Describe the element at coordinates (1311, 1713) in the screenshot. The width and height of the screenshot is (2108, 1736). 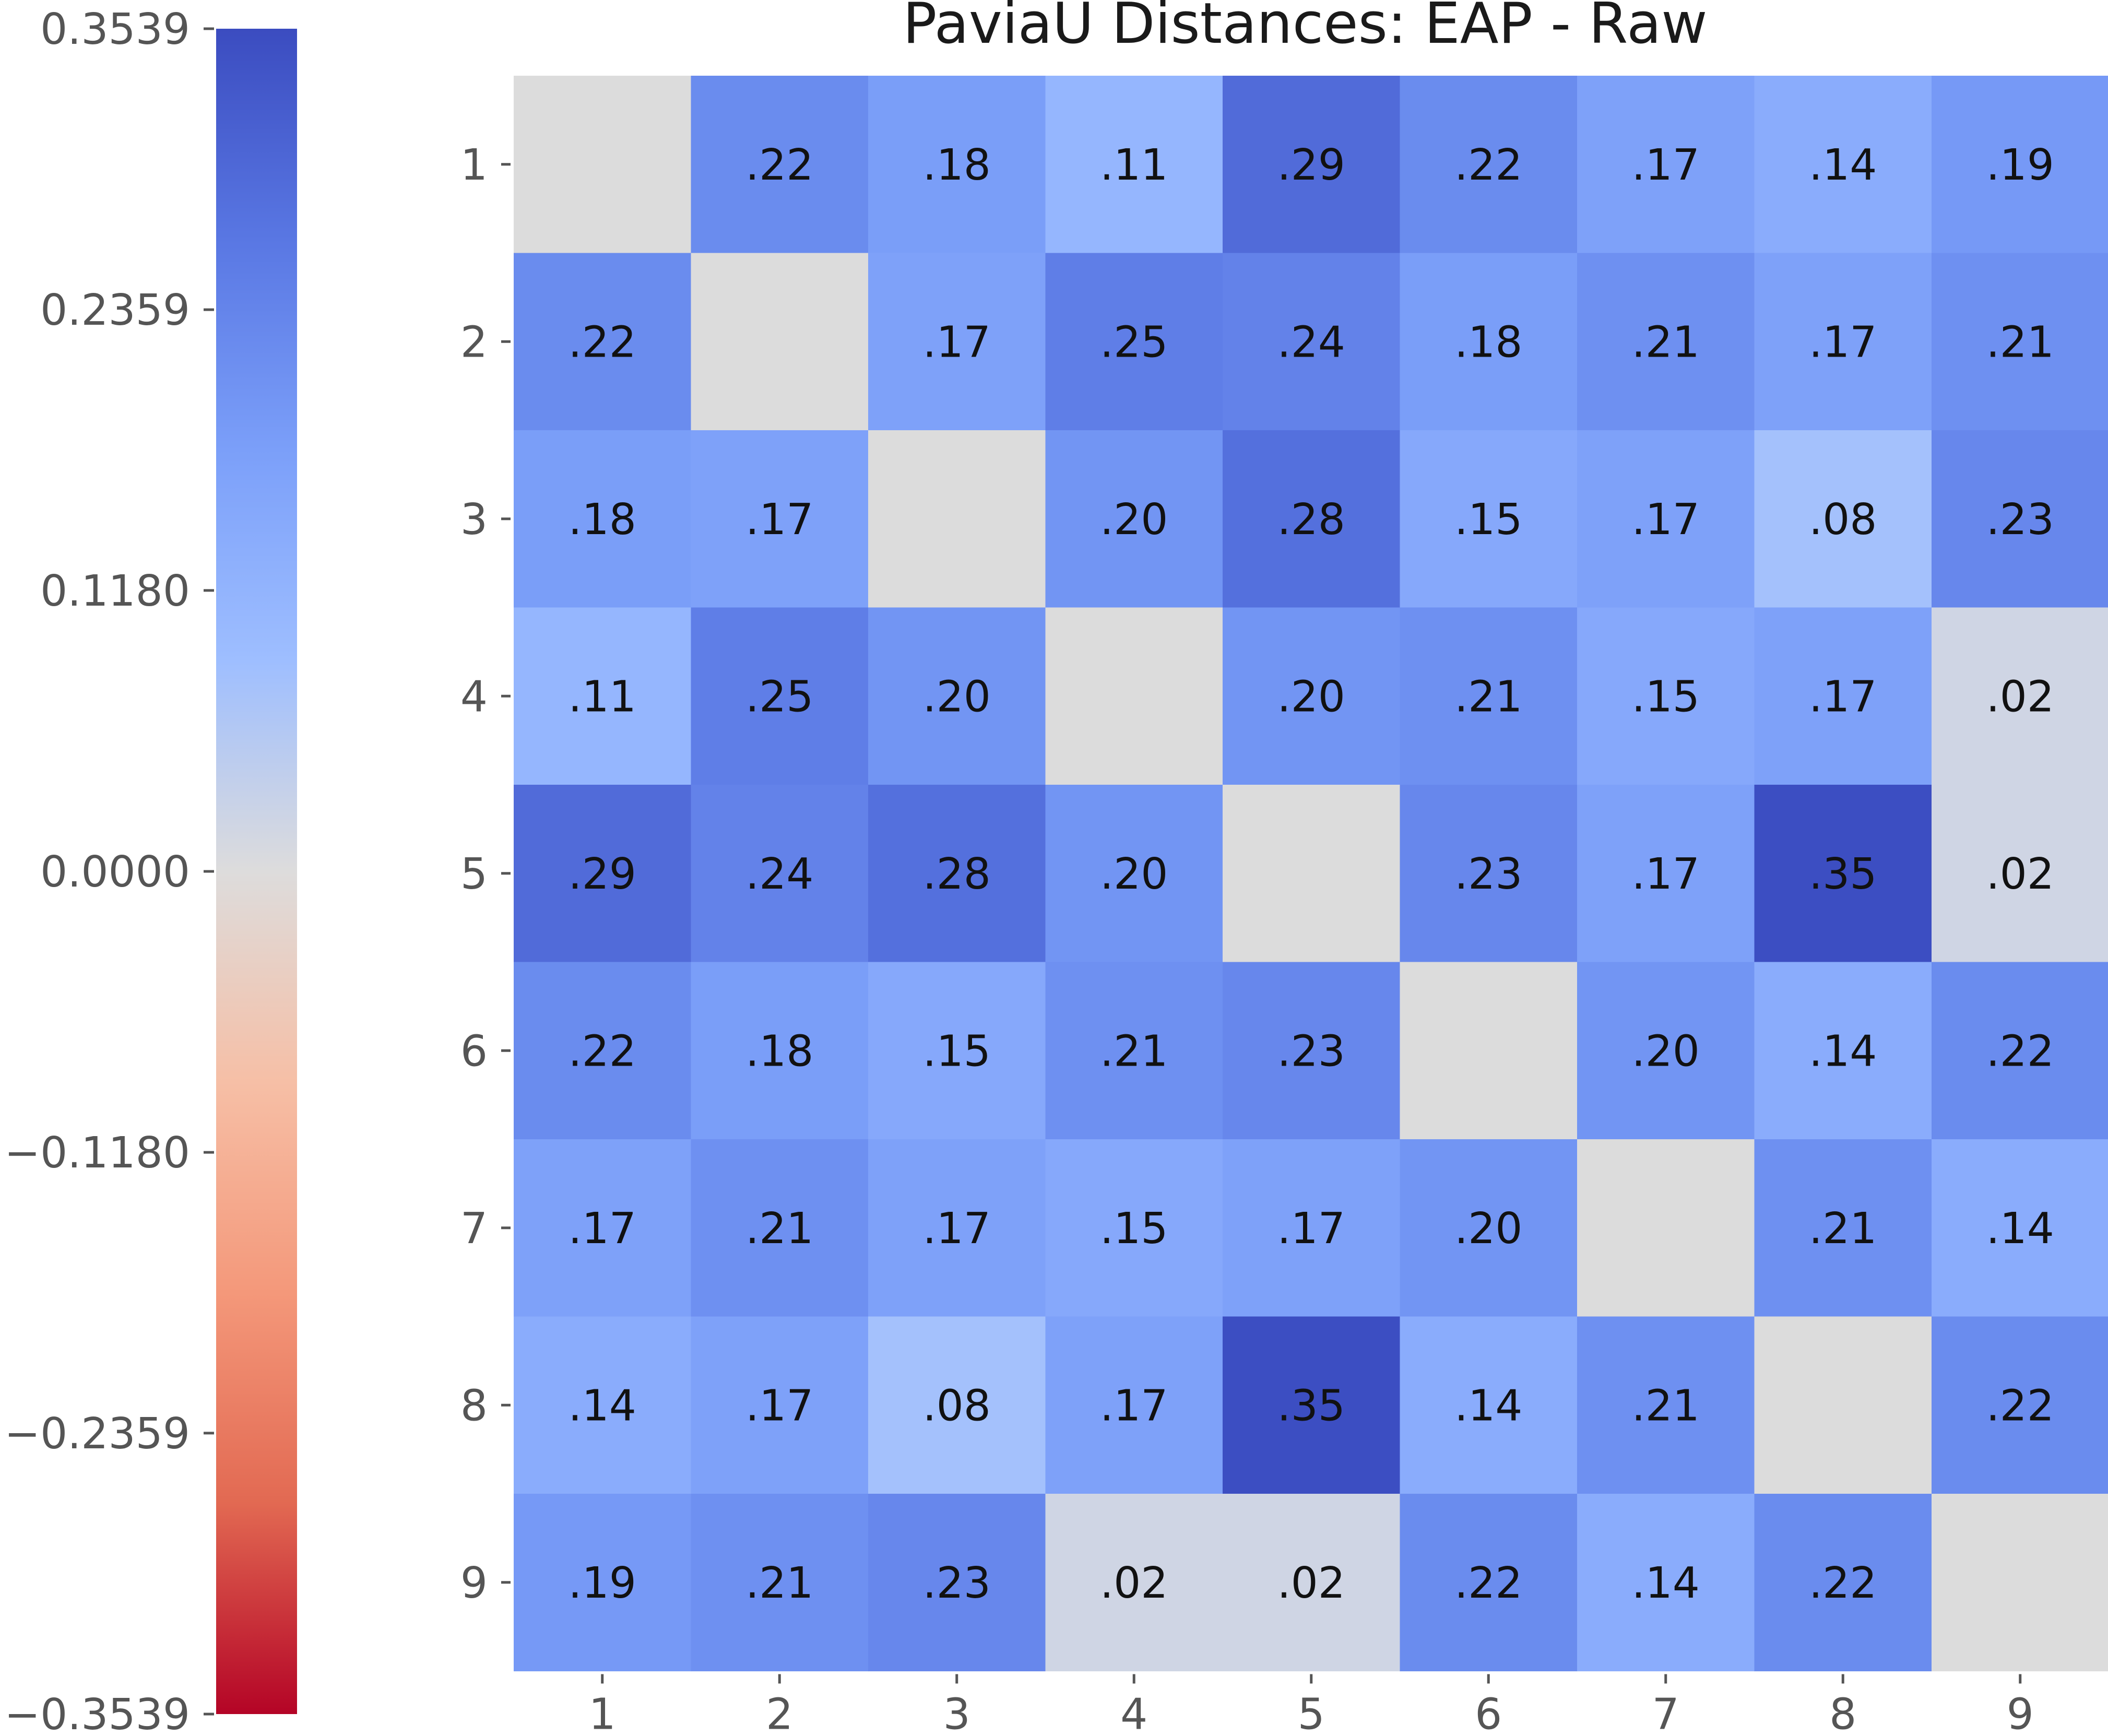
I see `x-tick-label: 5` at that location.